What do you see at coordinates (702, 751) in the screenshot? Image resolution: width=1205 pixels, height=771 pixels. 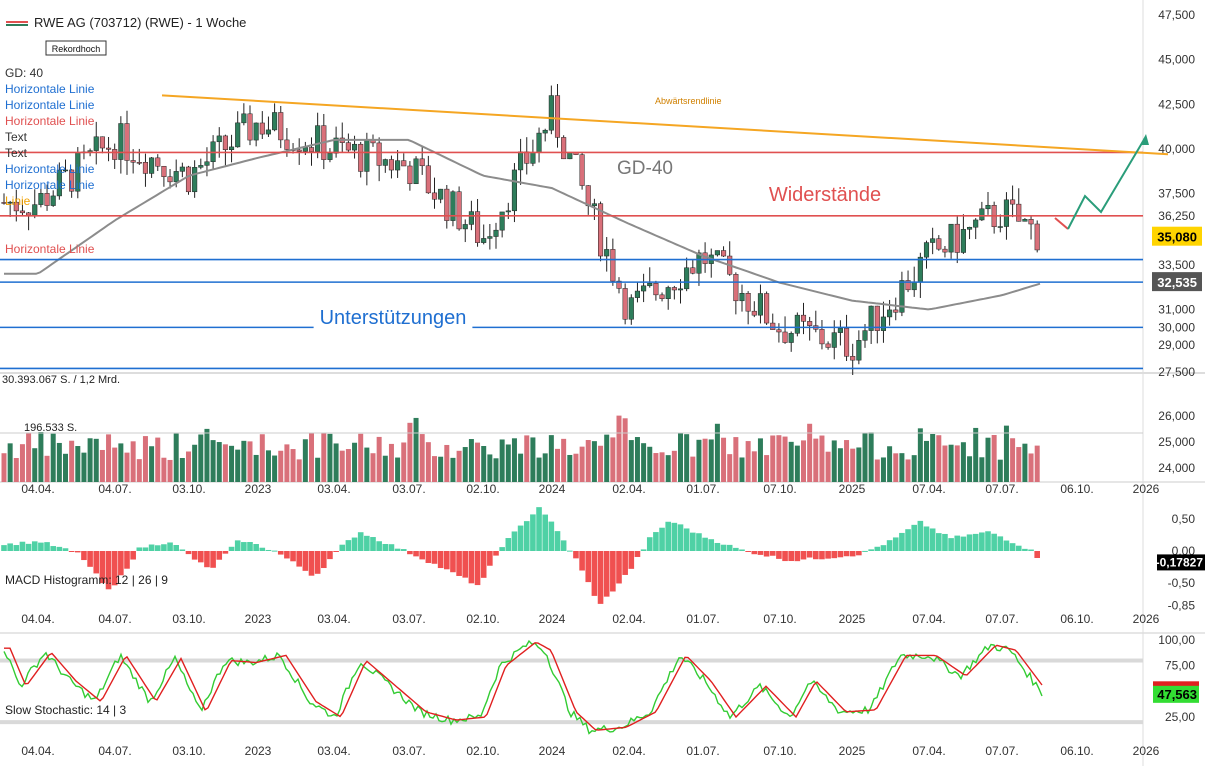 I see `x-axis-label: 01.07.` at bounding box center [702, 751].